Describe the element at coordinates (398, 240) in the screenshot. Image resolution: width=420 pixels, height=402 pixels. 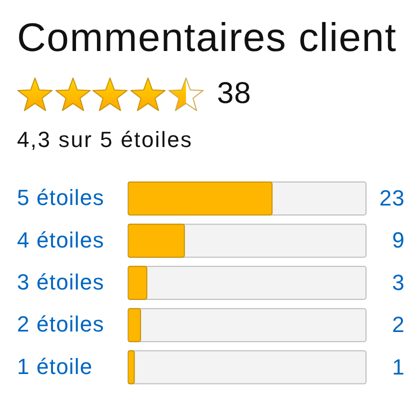
I see `data-label: 9` at that location.